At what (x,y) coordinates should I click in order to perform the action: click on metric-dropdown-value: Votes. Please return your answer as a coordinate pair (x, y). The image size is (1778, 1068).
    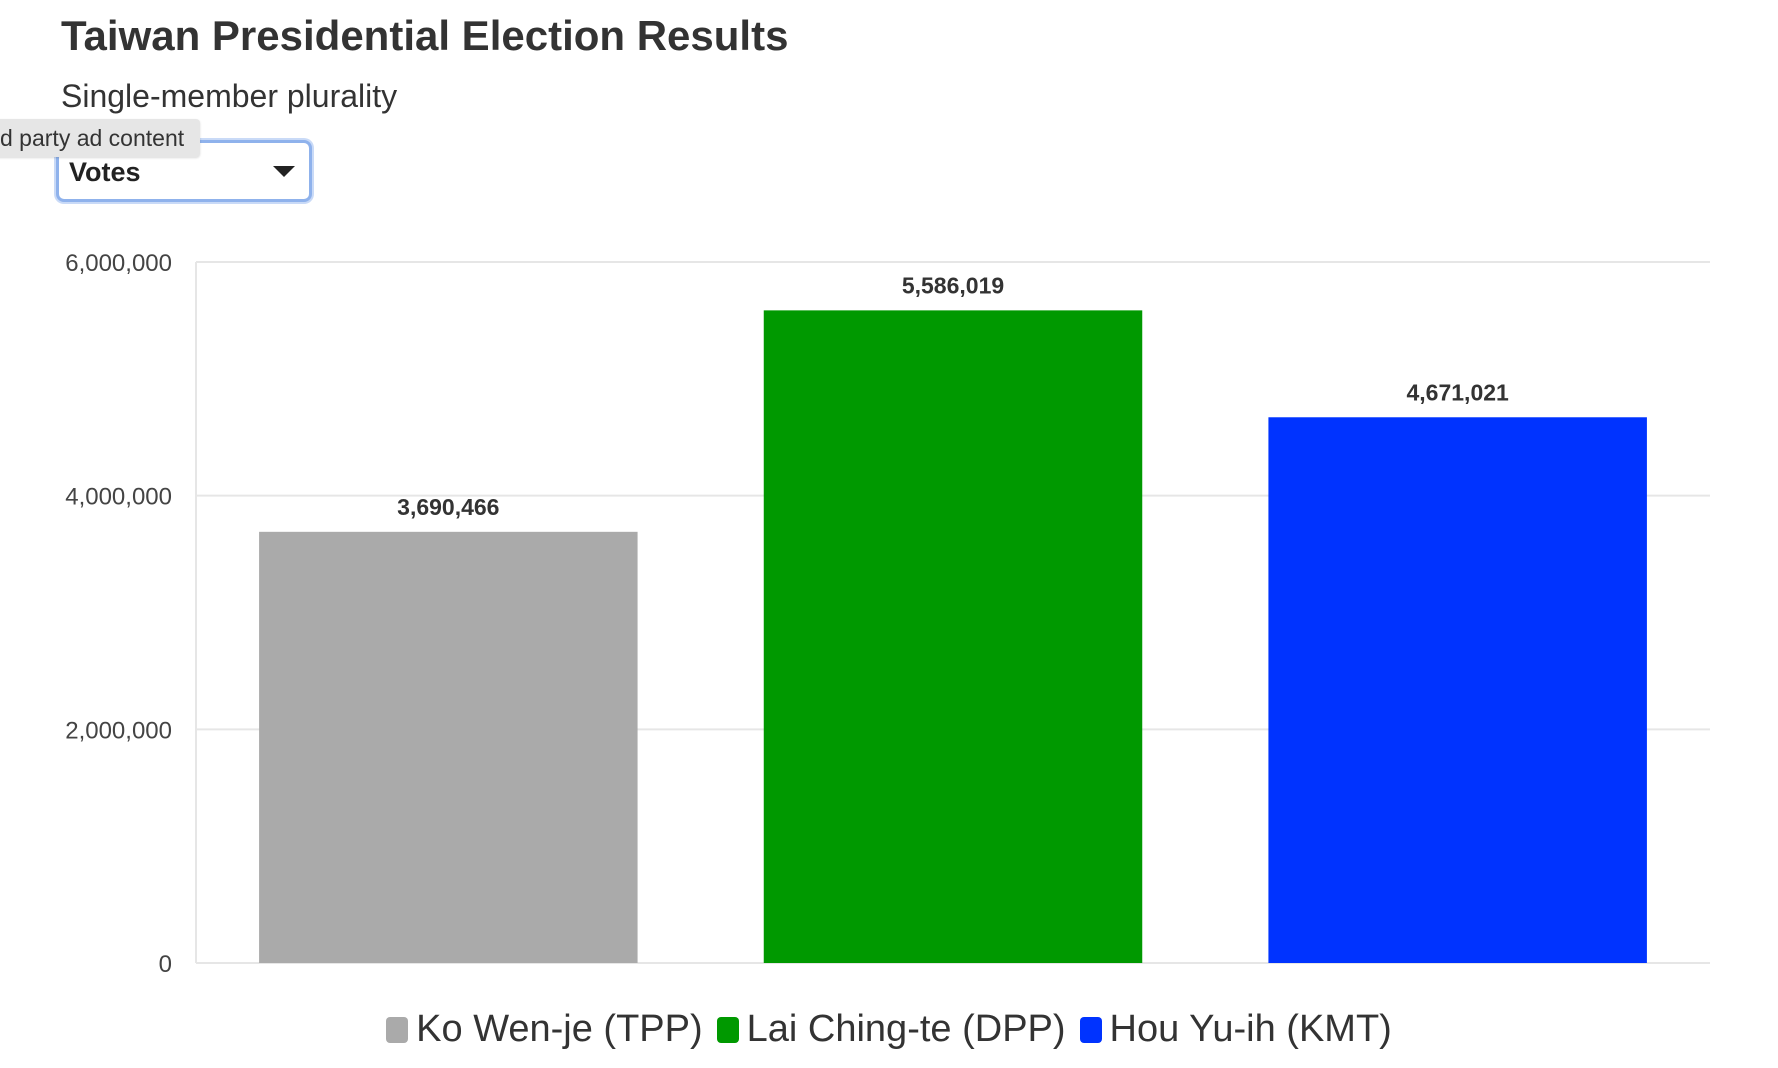
    Looking at the image, I should click on (105, 172).